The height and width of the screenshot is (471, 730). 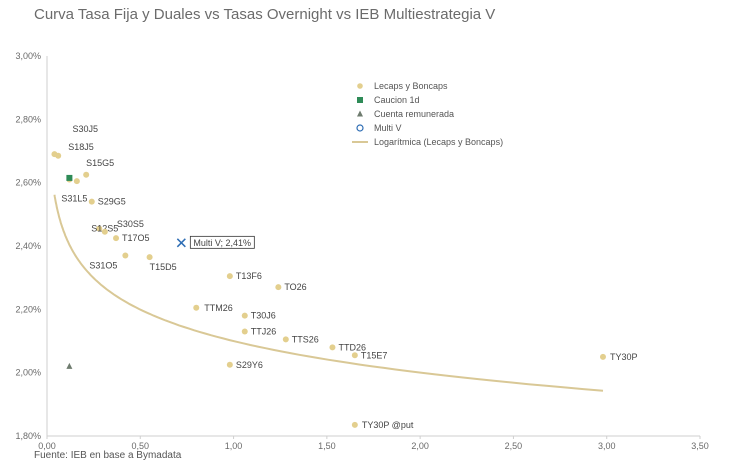 What do you see at coordinates (81, 147) in the screenshot?
I see `point-label: S18J5` at bounding box center [81, 147].